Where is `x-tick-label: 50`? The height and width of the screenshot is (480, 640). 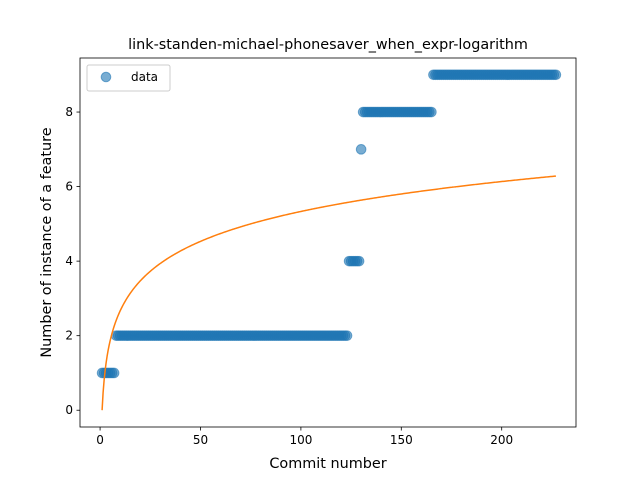
x-tick-label: 50 is located at coordinates (200, 440).